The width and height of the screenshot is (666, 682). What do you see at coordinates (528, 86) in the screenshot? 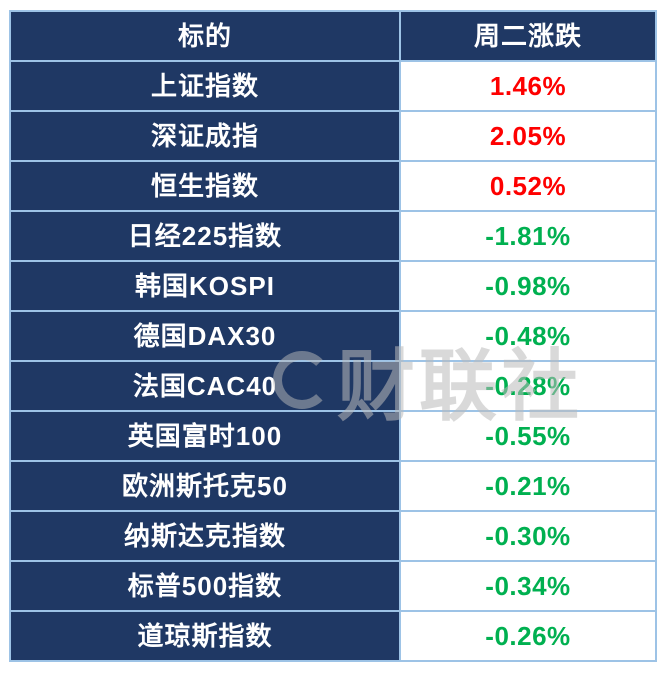
I see `index-change-sse: 1.46%` at bounding box center [528, 86].